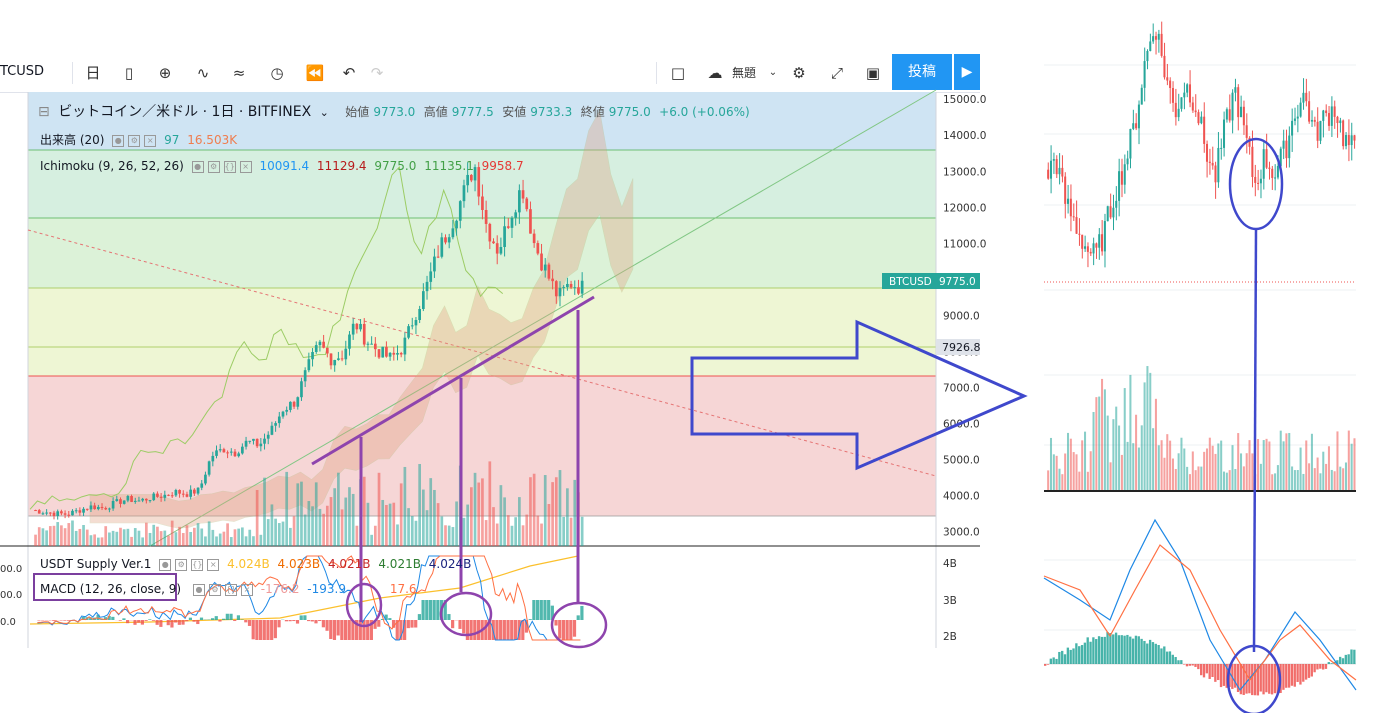 The image size is (1397, 713). What do you see at coordinates (950, 637) in the screenshot?
I see `usdt-tick-label: 2B` at bounding box center [950, 637].